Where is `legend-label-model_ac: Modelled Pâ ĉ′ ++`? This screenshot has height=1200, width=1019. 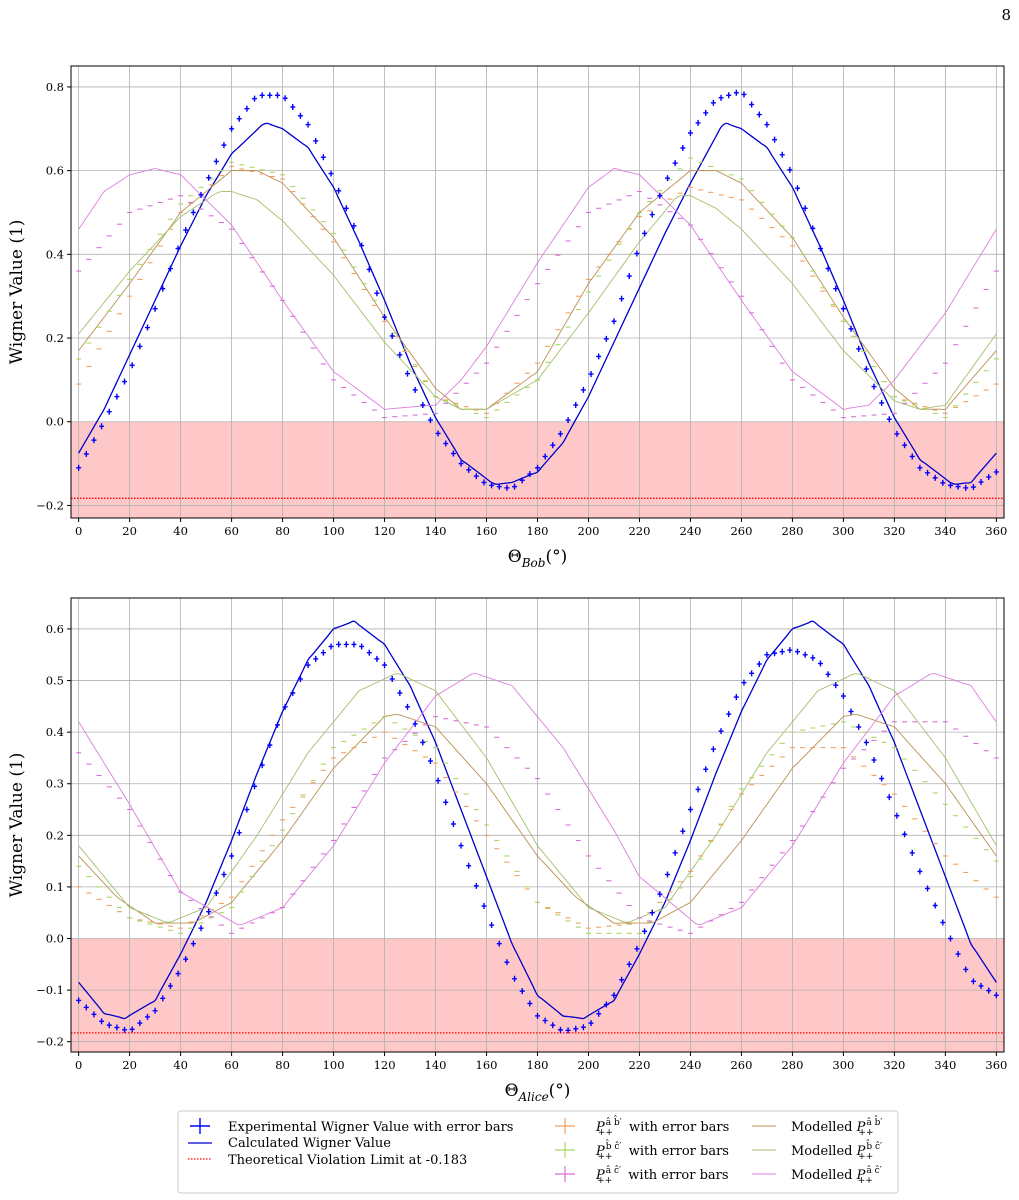 legend-label-model_ac: Modelled Pâ ĉ′ ++ is located at coordinates (836, 1175).